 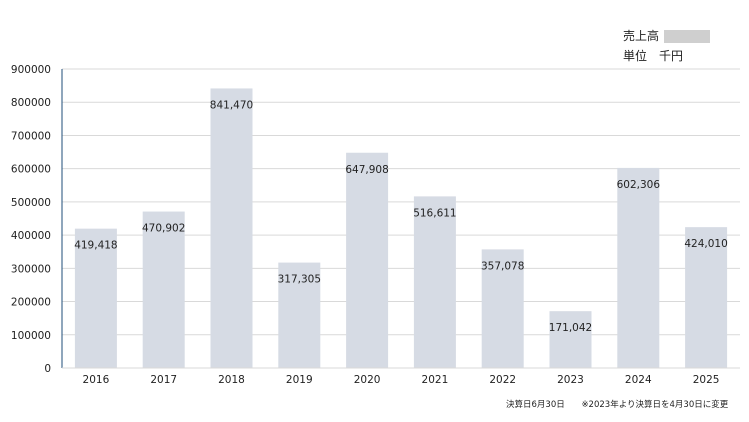 I want to click on footnote: 決算日6月30日 ※2023年より決算日を4月30日に変更, so click(x=617, y=404).